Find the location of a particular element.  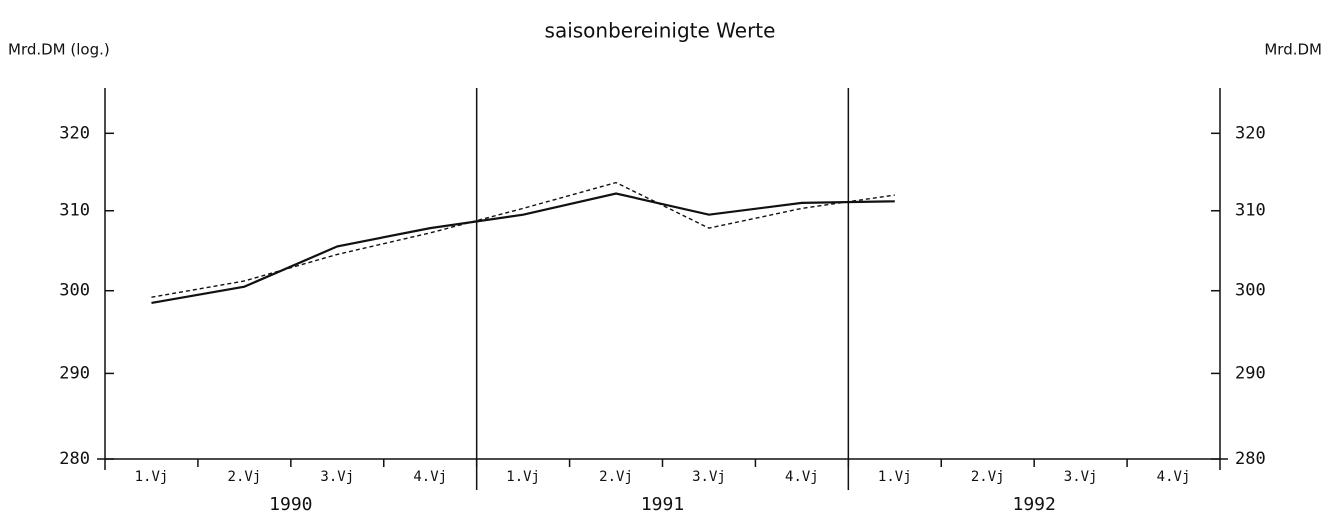

y-tick-label: 280 is located at coordinates (74, 459).